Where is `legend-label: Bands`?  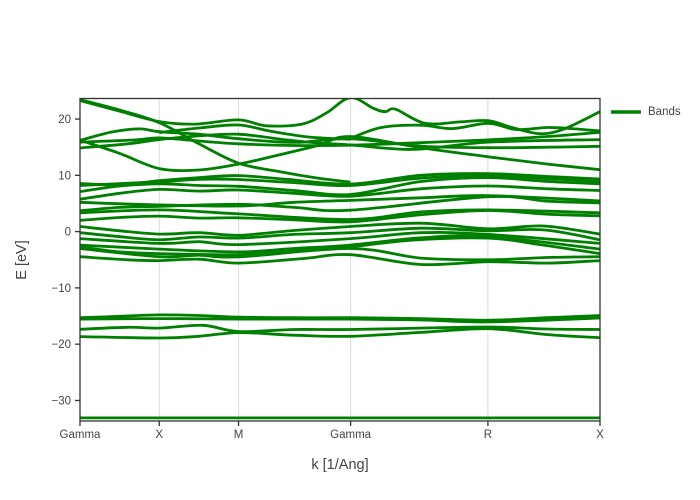
legend-label: Bands is located at coordinates (664, 112).